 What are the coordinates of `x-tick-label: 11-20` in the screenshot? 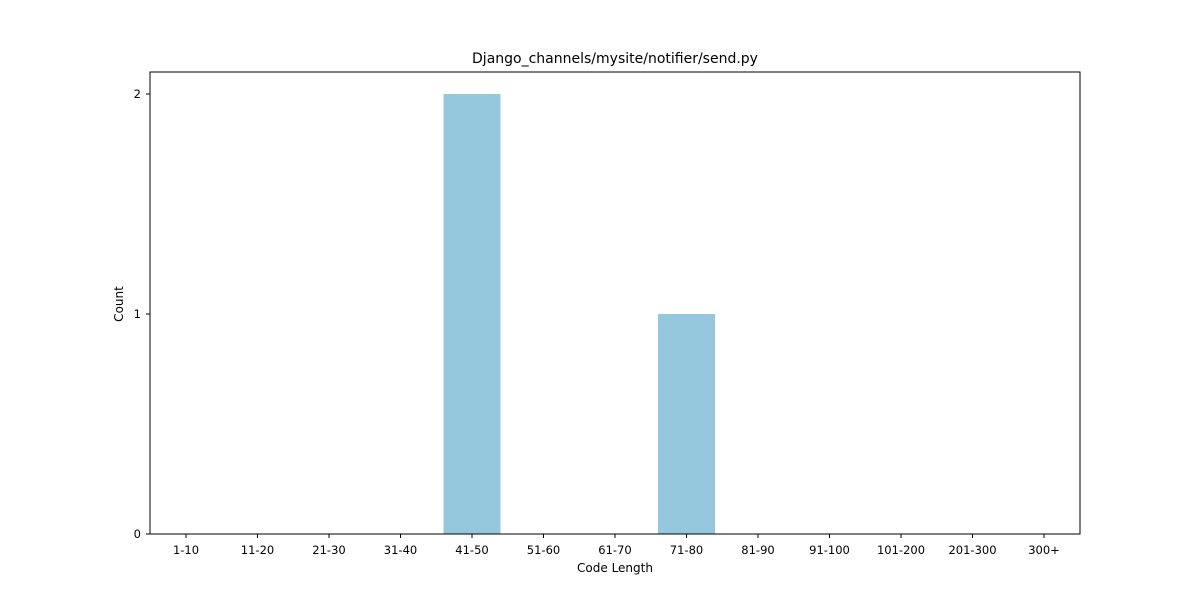 It's located at (257, 550).